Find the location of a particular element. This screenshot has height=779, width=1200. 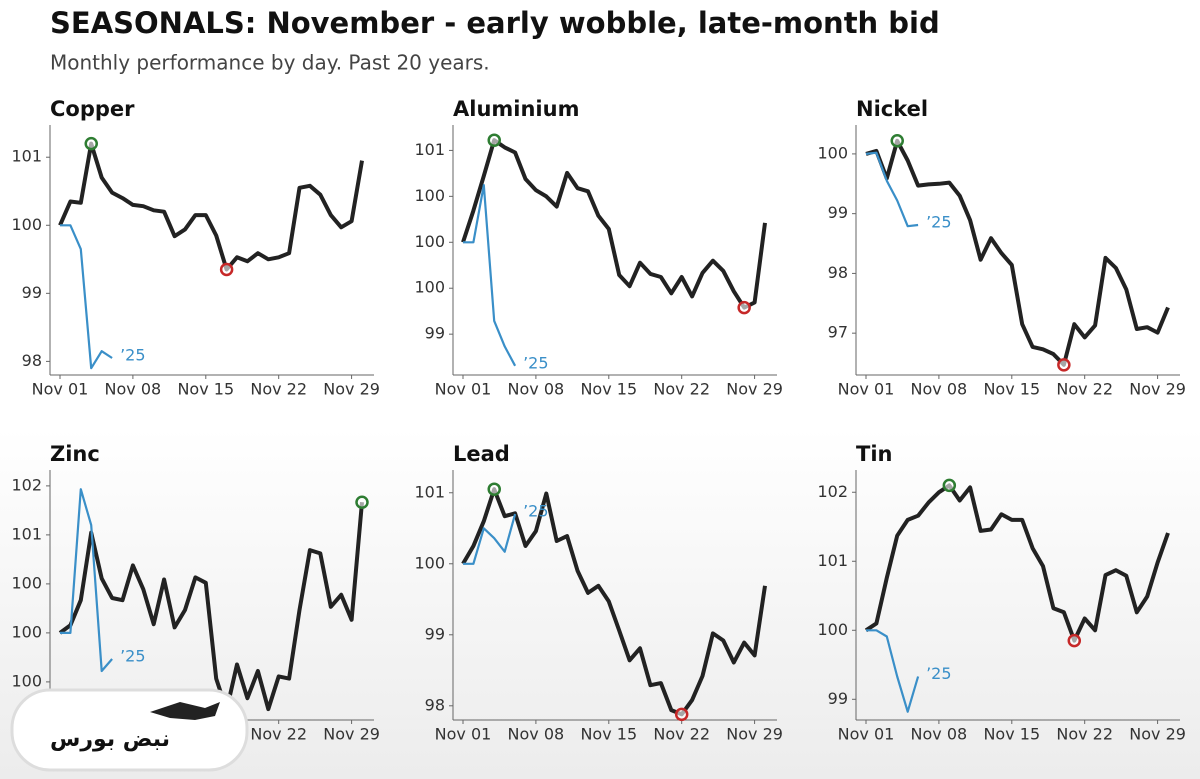

panel-title: Zinc is located at coordinates (75, 454).